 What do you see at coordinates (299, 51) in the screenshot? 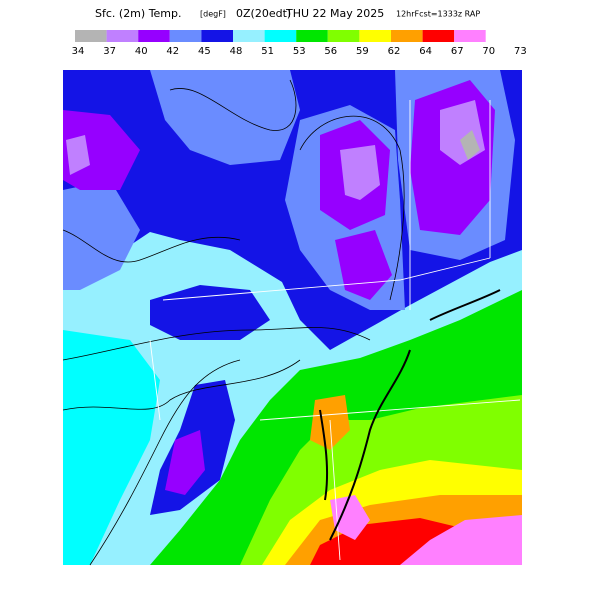
I see `legend-label: 53` at bounding box center [299, 51].